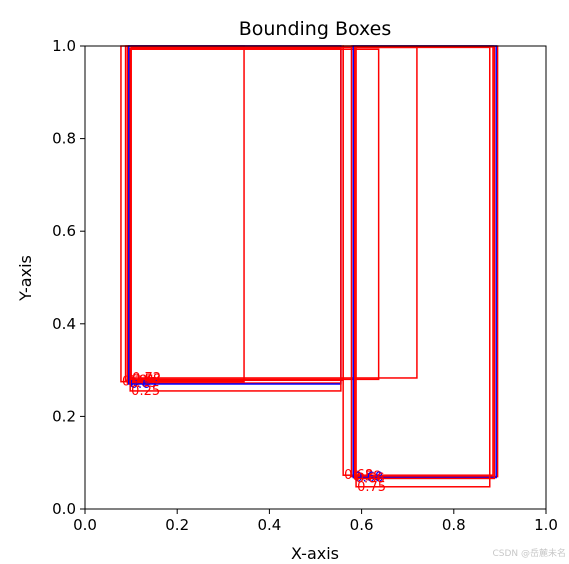 This screenshot has width=569, height=564. Describe the element at coordinates (529, 553) in the screenshot. I see `watermark: CSDN @岳麓未名` at that location.